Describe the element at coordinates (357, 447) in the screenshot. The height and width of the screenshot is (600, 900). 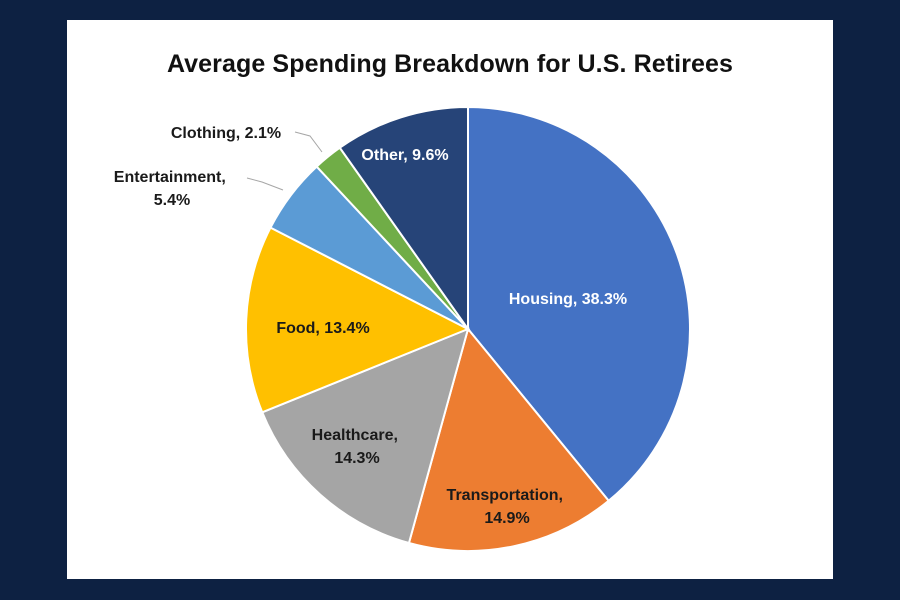
I see `label-healthcare: Healthcare, 14.3%` at that location.